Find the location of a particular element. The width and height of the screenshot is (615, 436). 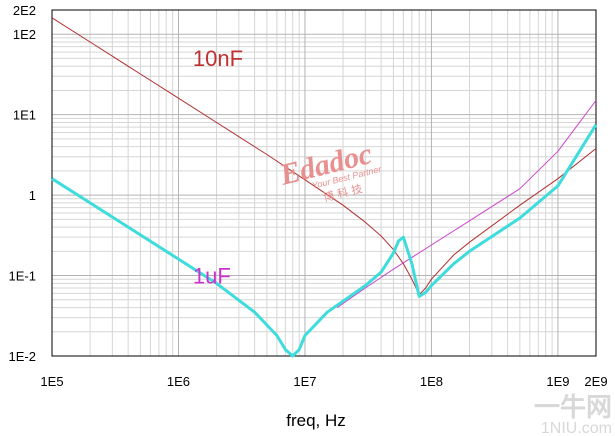

x-tick-label: 1E9 is located at coordinates (557, 381).